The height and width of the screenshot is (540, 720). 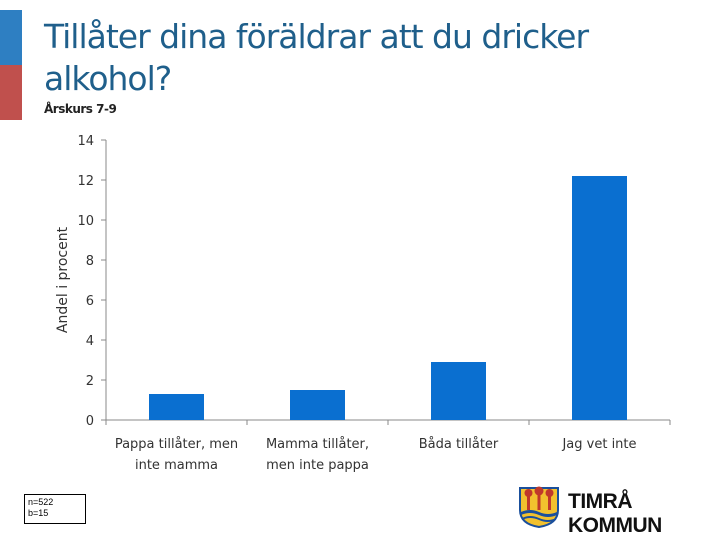 I want to click on x-category-label: Båda tillåter, so click(x=459, y=444).